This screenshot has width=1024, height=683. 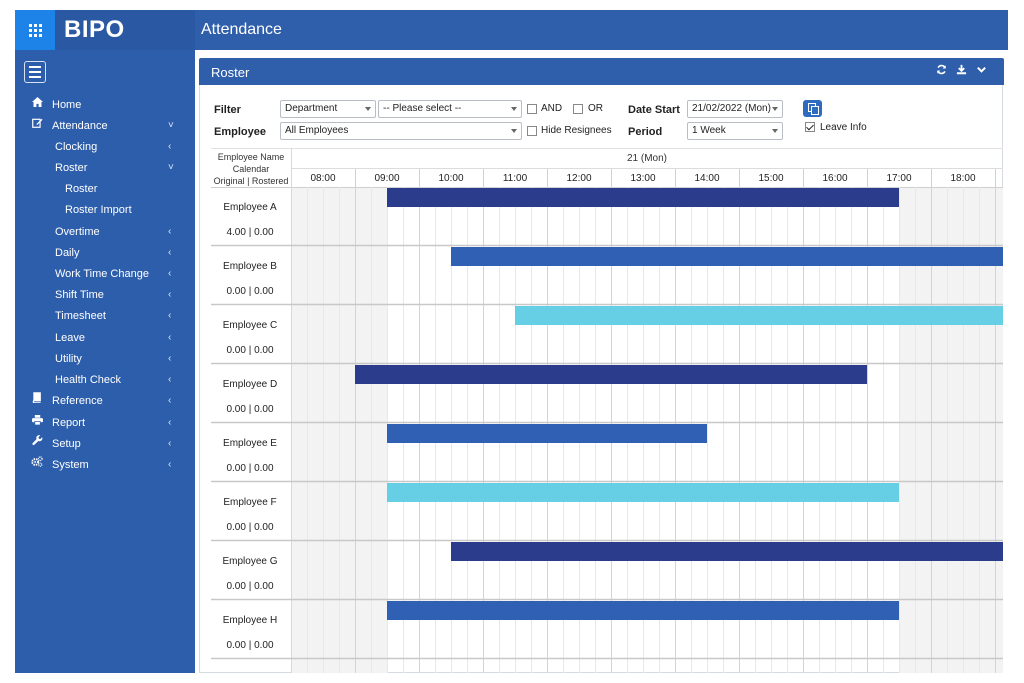 What do you see at coordinates (578, 109) in the screenshot?
I see `or-checkbox` at bounding box center [578, 109].